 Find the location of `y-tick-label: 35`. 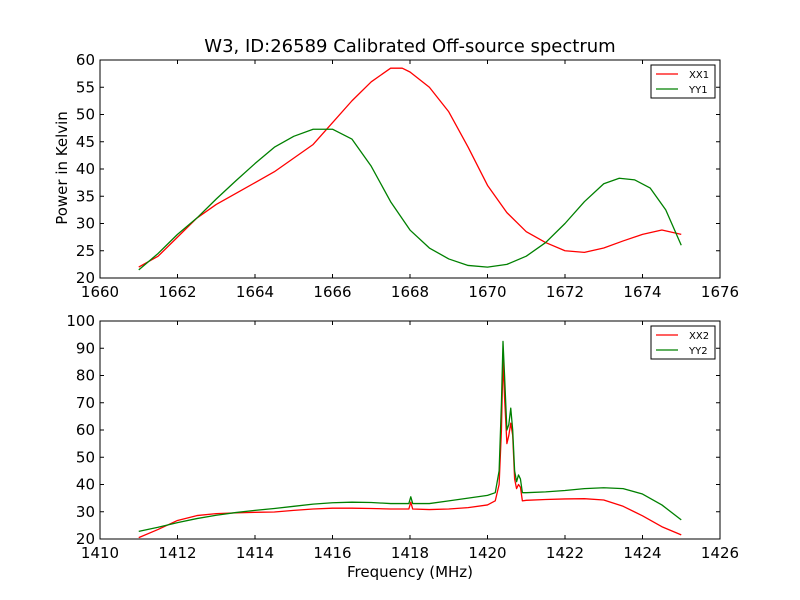

y-tick-label: 35 is located at coordinates (85, 196).